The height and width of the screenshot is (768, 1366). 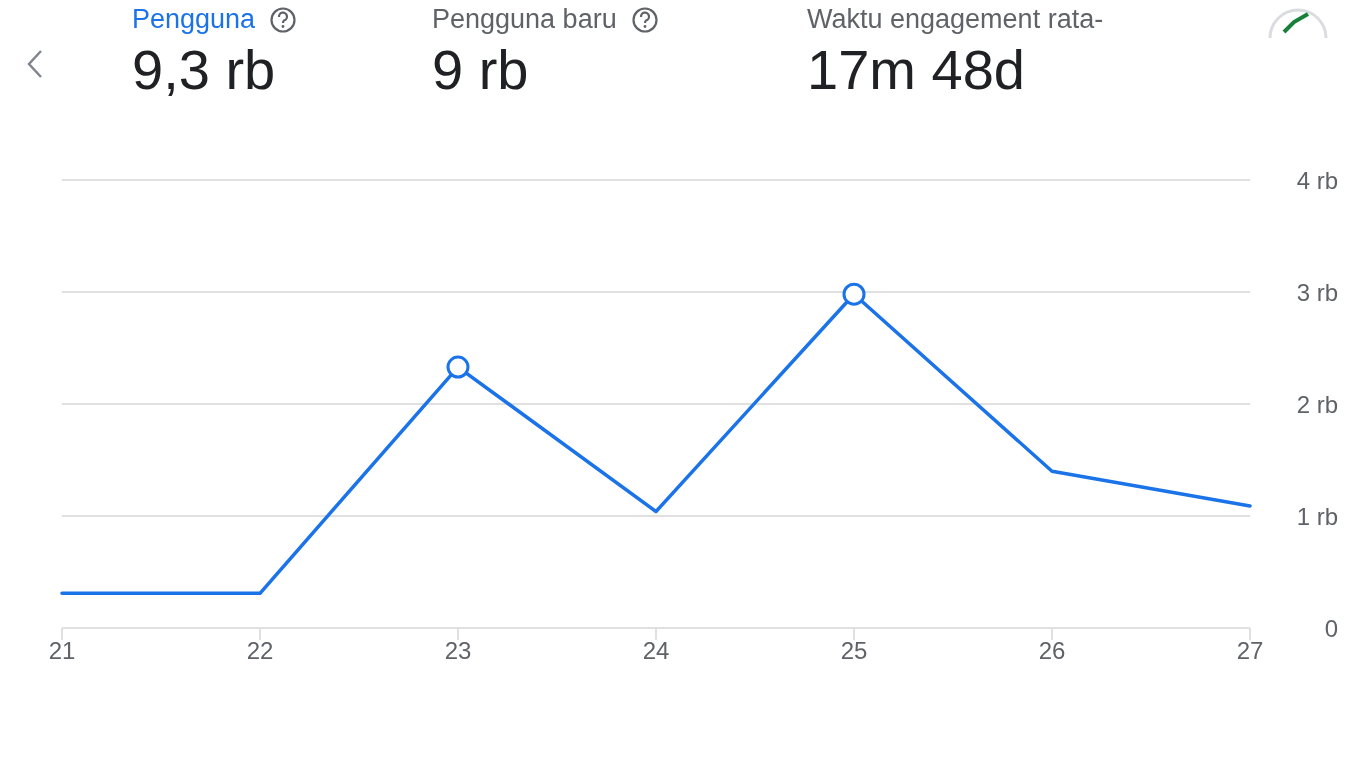 What do you see at coordinates (524, 19) in the screenshot?
I see `text: Pengguna baru` at bounding box center [524, 19].